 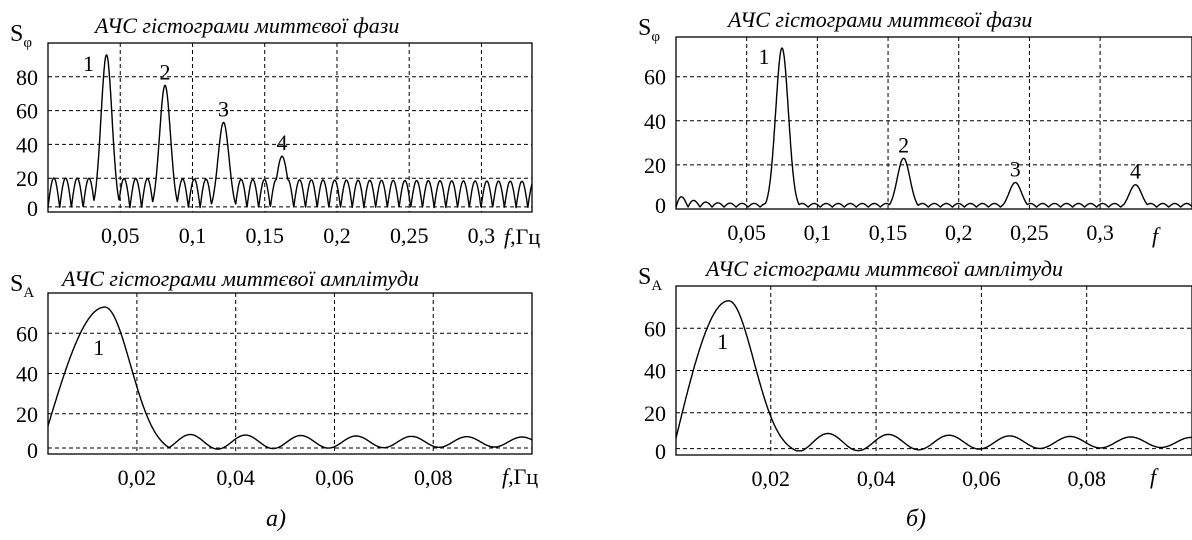 What do you see at coordinates (276, 519) in the screenshot?
I see `panel-label-a: а)` at bounding box center [276, 519].